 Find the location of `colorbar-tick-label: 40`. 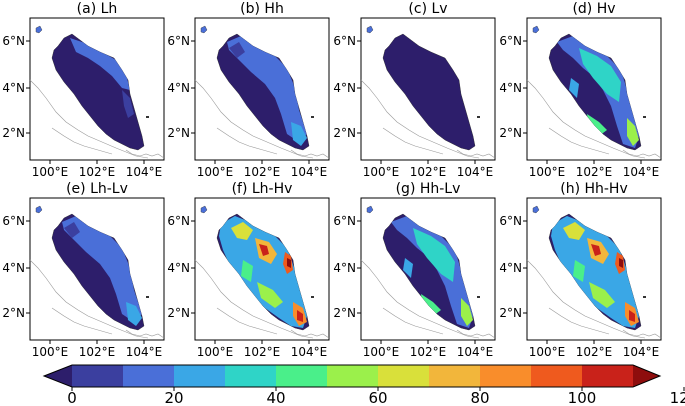

colorbar-tick-label: 40 is located at coordinates (275, 397).